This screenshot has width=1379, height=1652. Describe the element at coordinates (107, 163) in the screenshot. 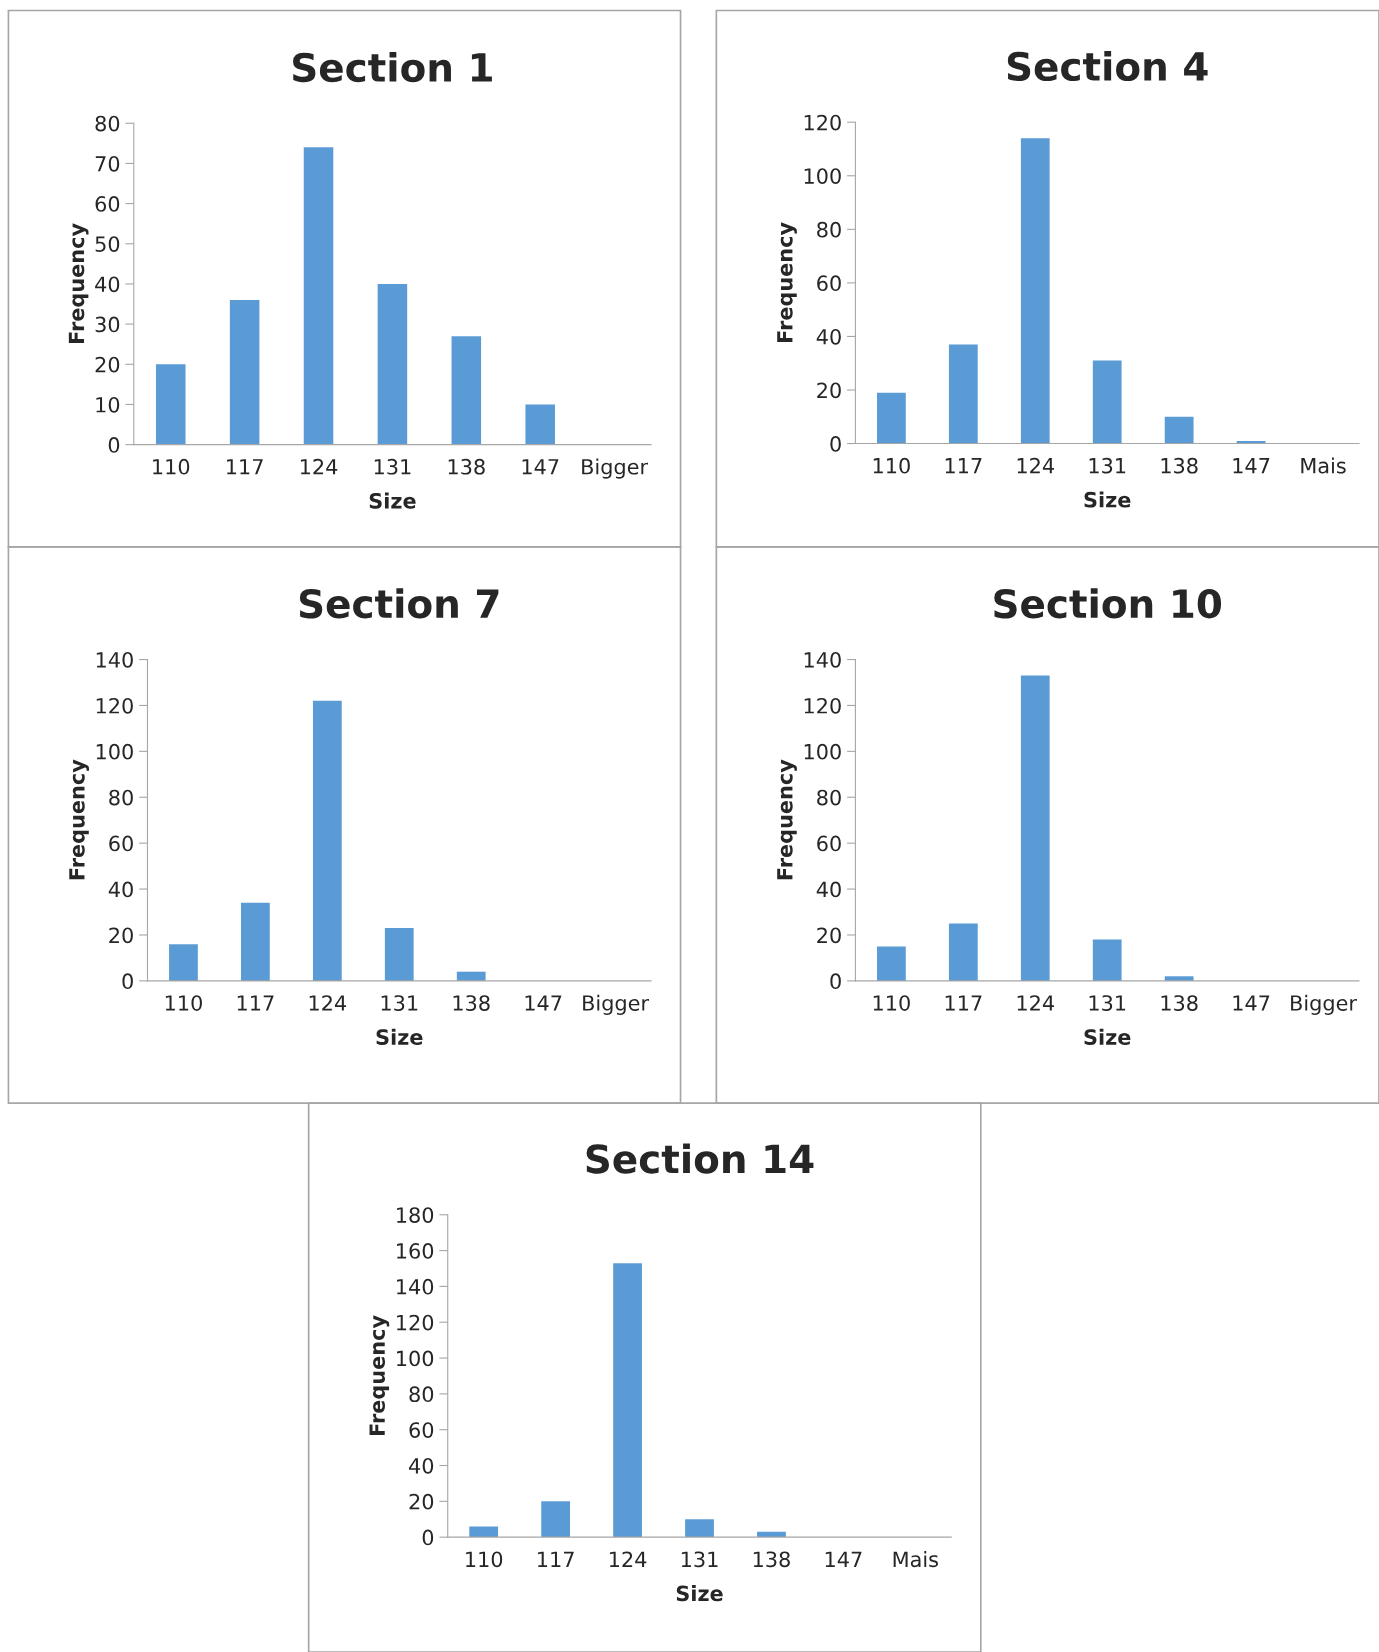

I see `y-tick-label: 70` at that location.